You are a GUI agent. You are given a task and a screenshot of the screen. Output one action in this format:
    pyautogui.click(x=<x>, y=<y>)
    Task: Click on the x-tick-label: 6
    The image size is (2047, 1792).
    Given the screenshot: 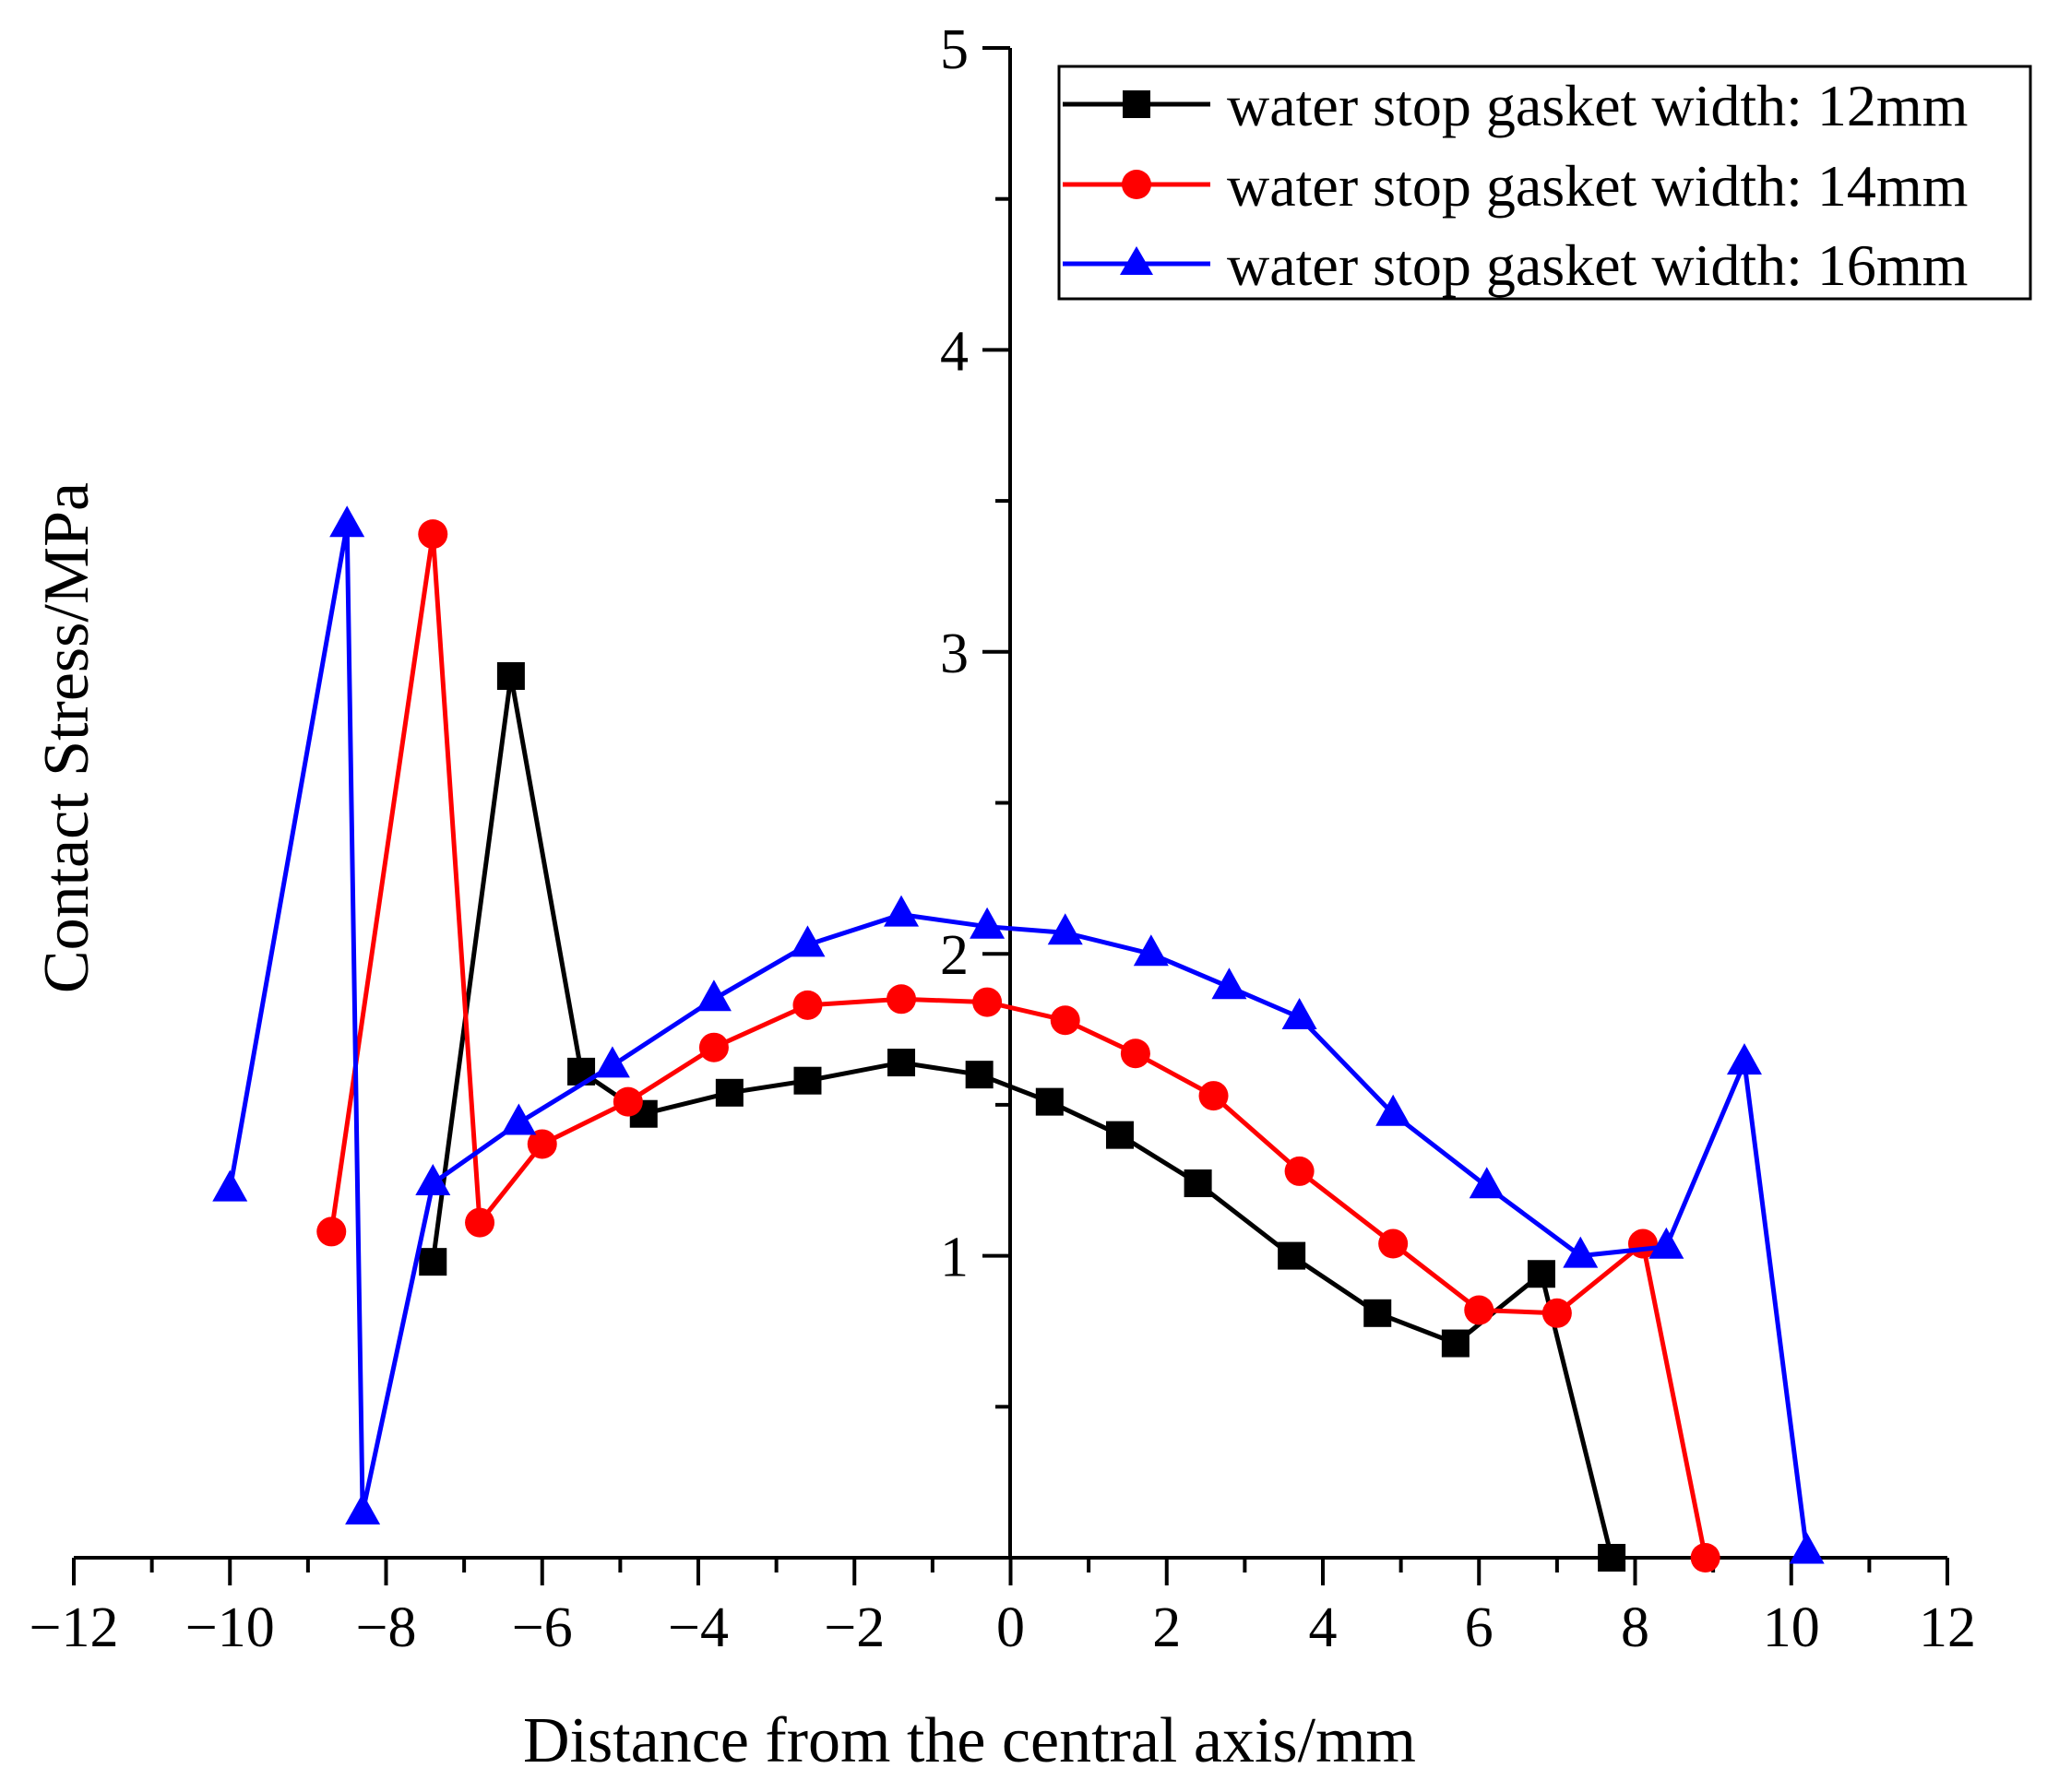 What is the action you would take?
    pyautogui.click(x=1480, y=1627)
    